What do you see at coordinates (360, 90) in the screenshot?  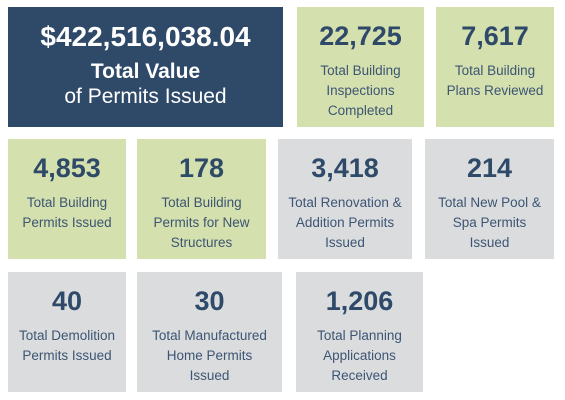 I see `stat-label: Total Building Inspections Completed` at bounding box center [360, 90].